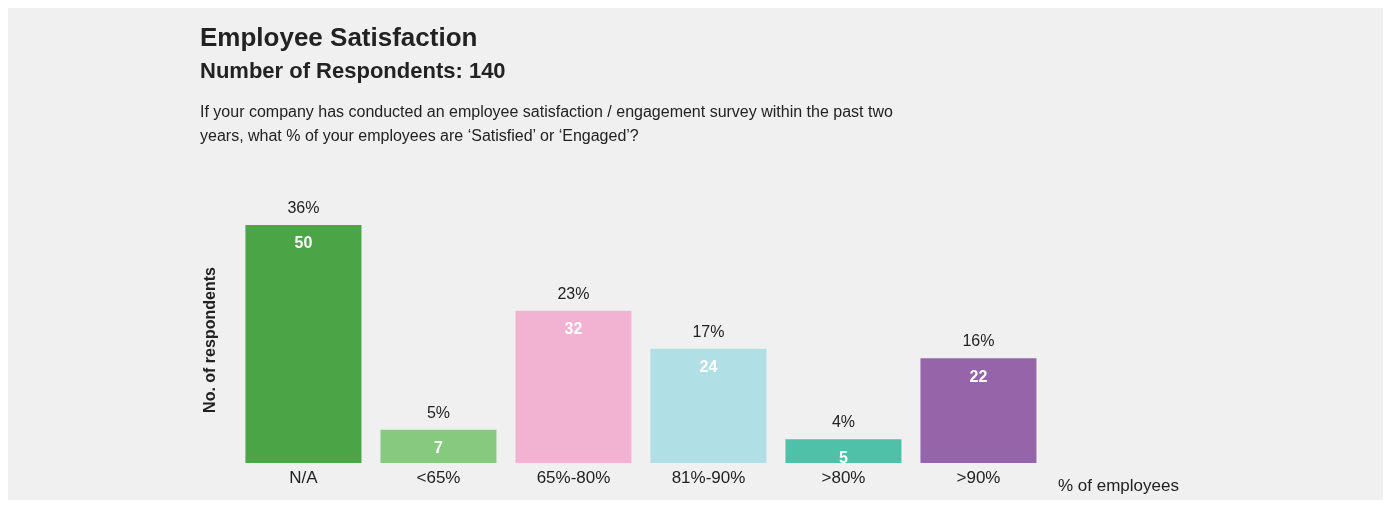 The image size is (1391, 508). What do you see at coordinates (978, 376) in the screenshot?
I see `data-label: 22` at bounding box center [978, 376].